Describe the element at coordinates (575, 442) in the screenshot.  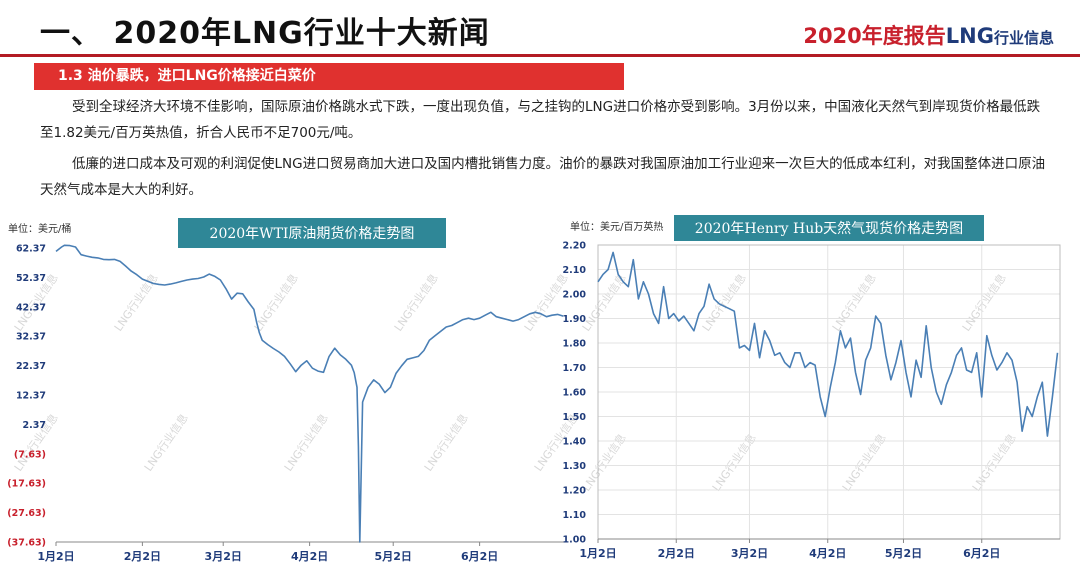
I see `y-tick-label: 1.40` at that location.